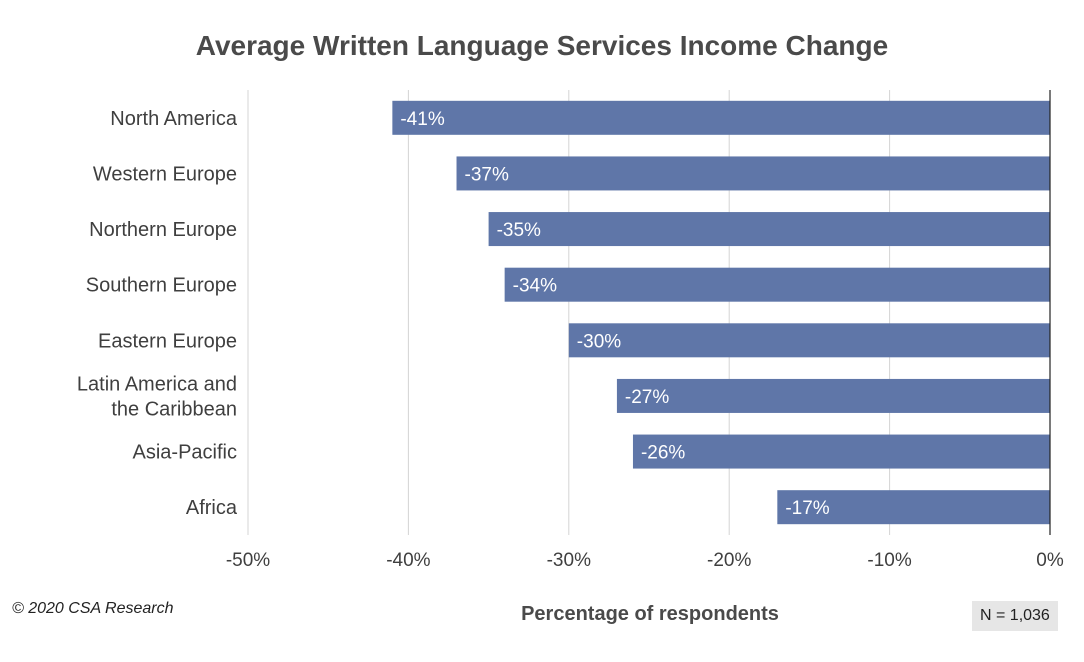 Image resolution: width=1084 pixels, height=662 pixels. I want to click on category-label: Northern Europe, so click(163, 230).